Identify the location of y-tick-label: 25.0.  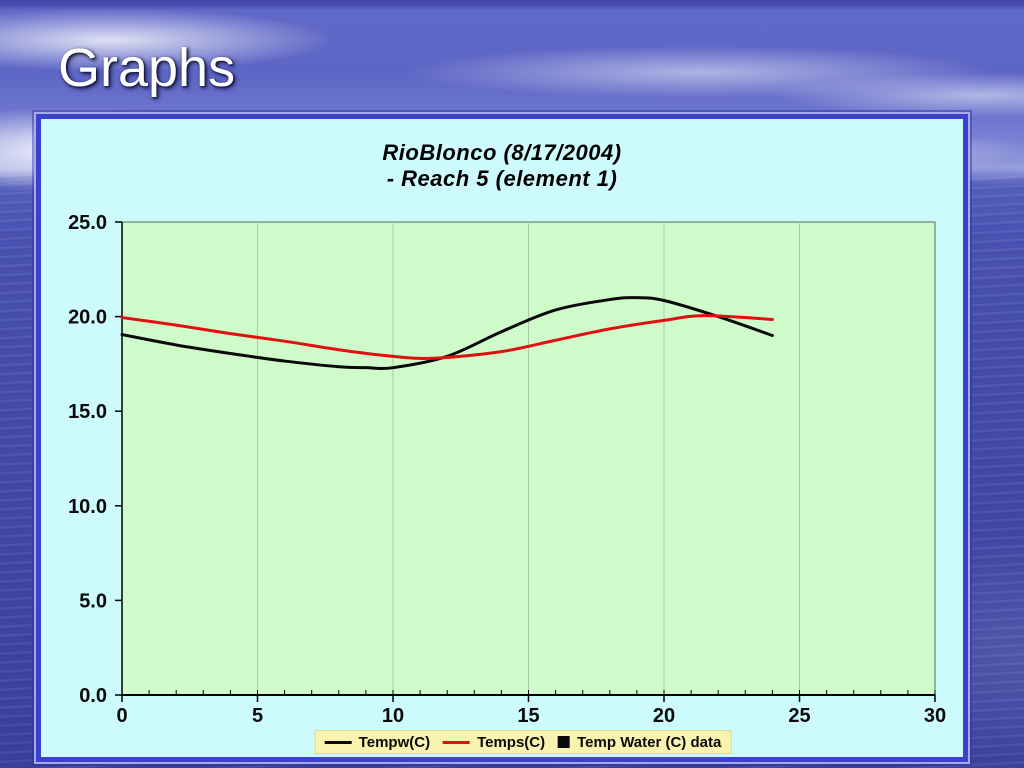
(87, 223).